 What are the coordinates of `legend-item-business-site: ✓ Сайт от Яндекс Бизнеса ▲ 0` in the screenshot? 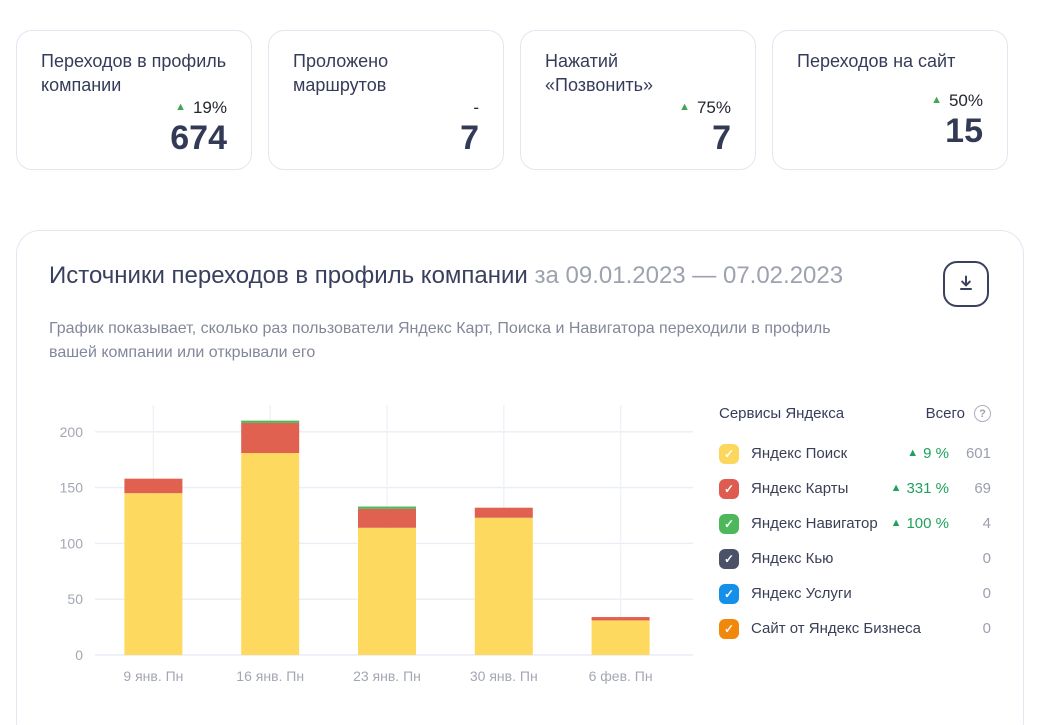 It's located at (855, 628).